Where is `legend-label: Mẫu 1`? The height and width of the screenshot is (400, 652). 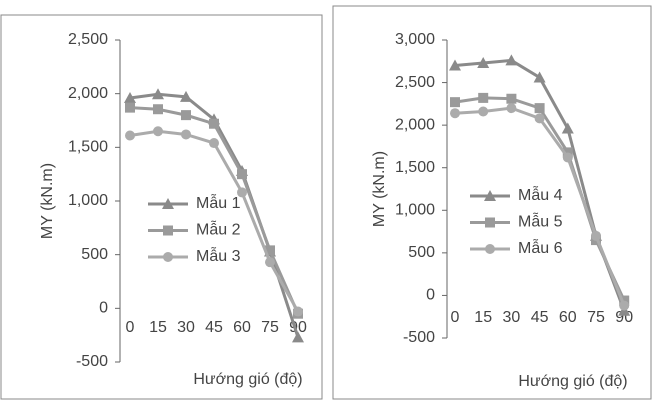 legend-label: Mẫu 1 is located at coordinates (218, 202).